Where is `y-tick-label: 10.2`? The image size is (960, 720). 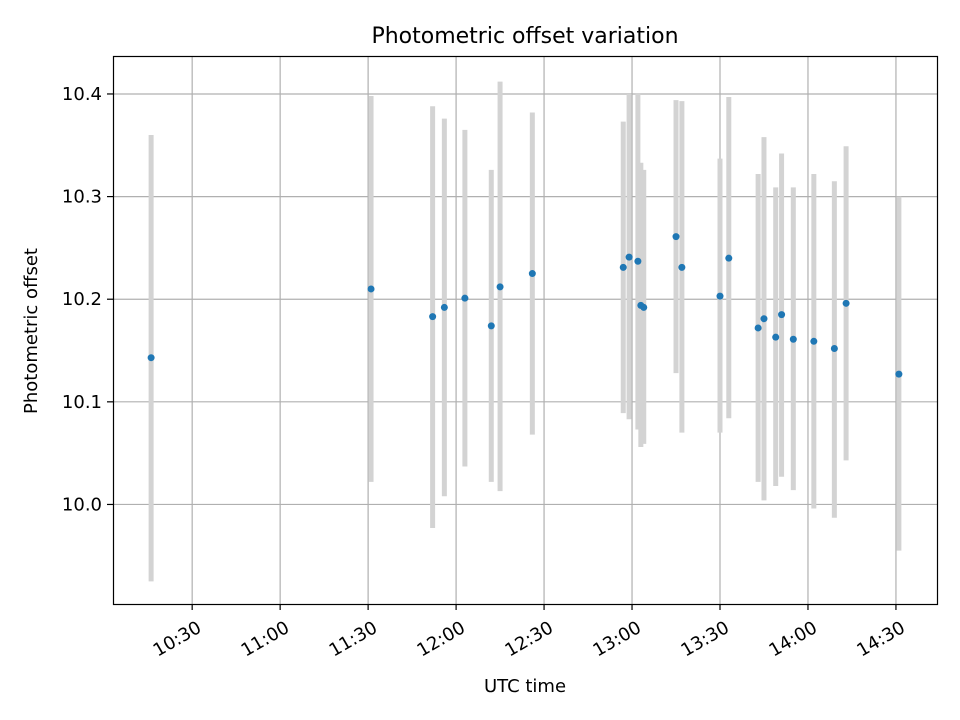 y-tick-label: 10.2 is located at coordinates (82, 299).